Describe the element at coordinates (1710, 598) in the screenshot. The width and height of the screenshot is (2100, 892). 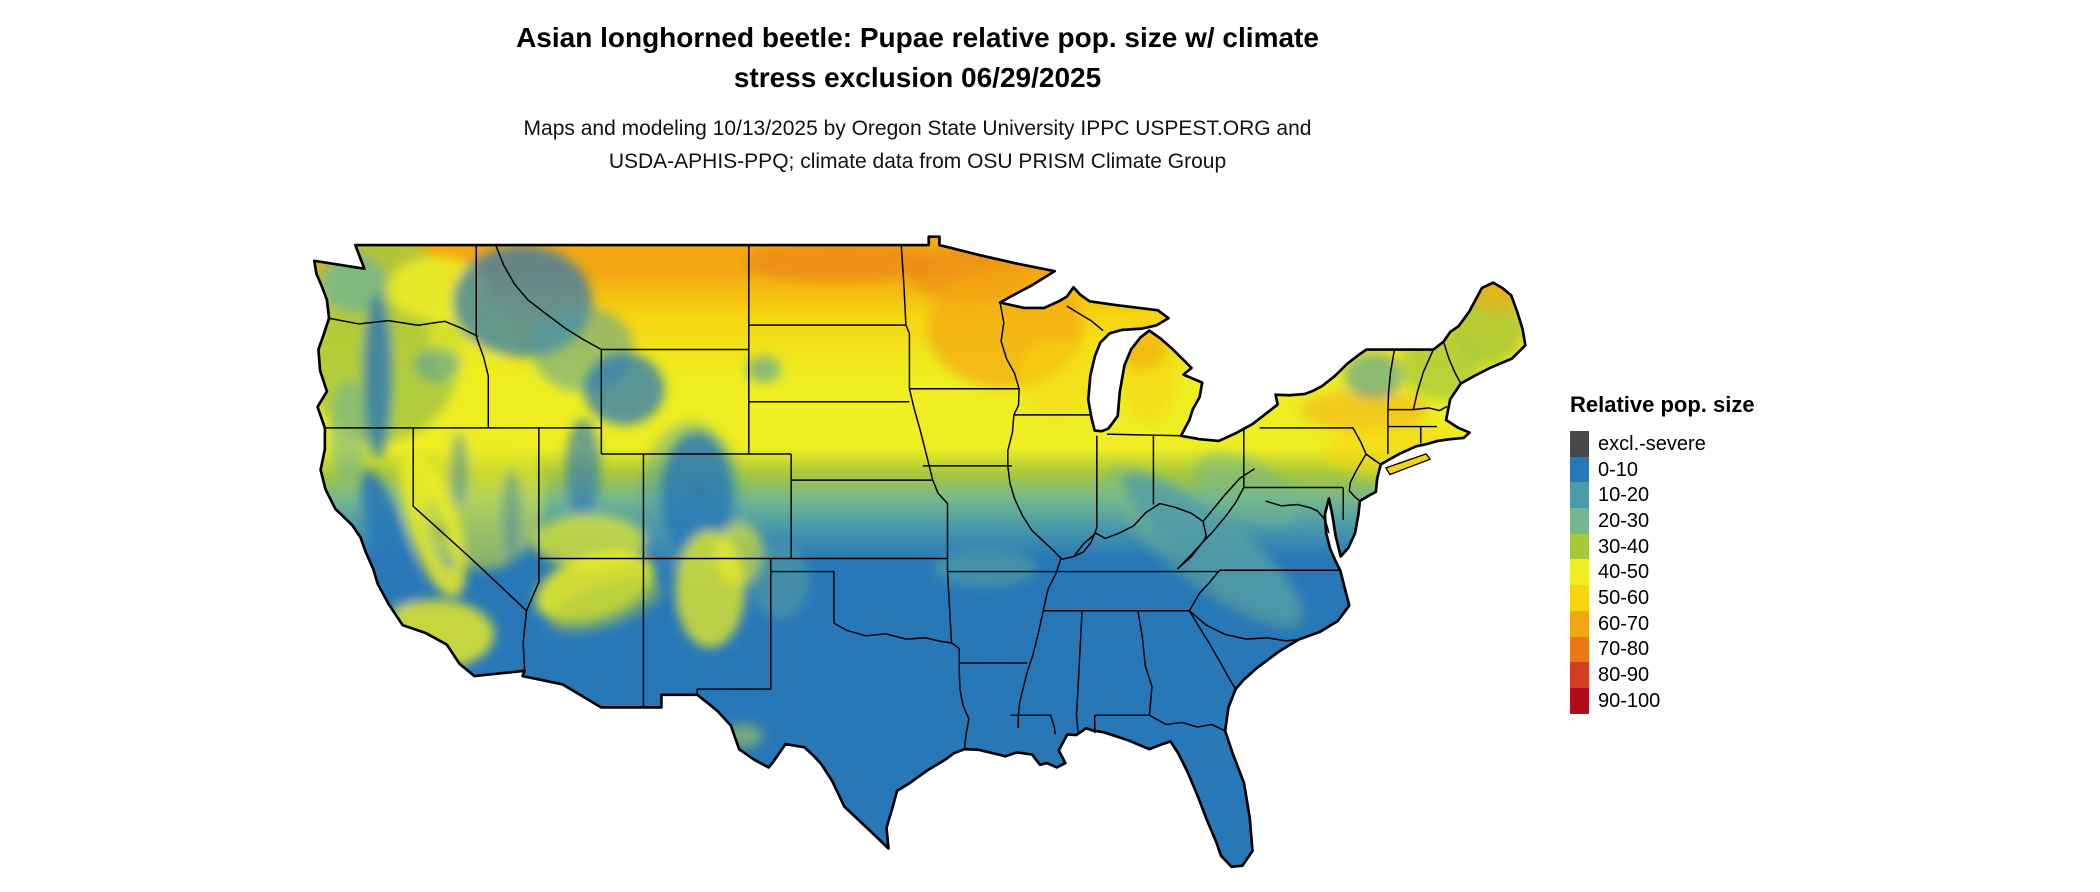
I see `legend-row: 50-60` at that location.